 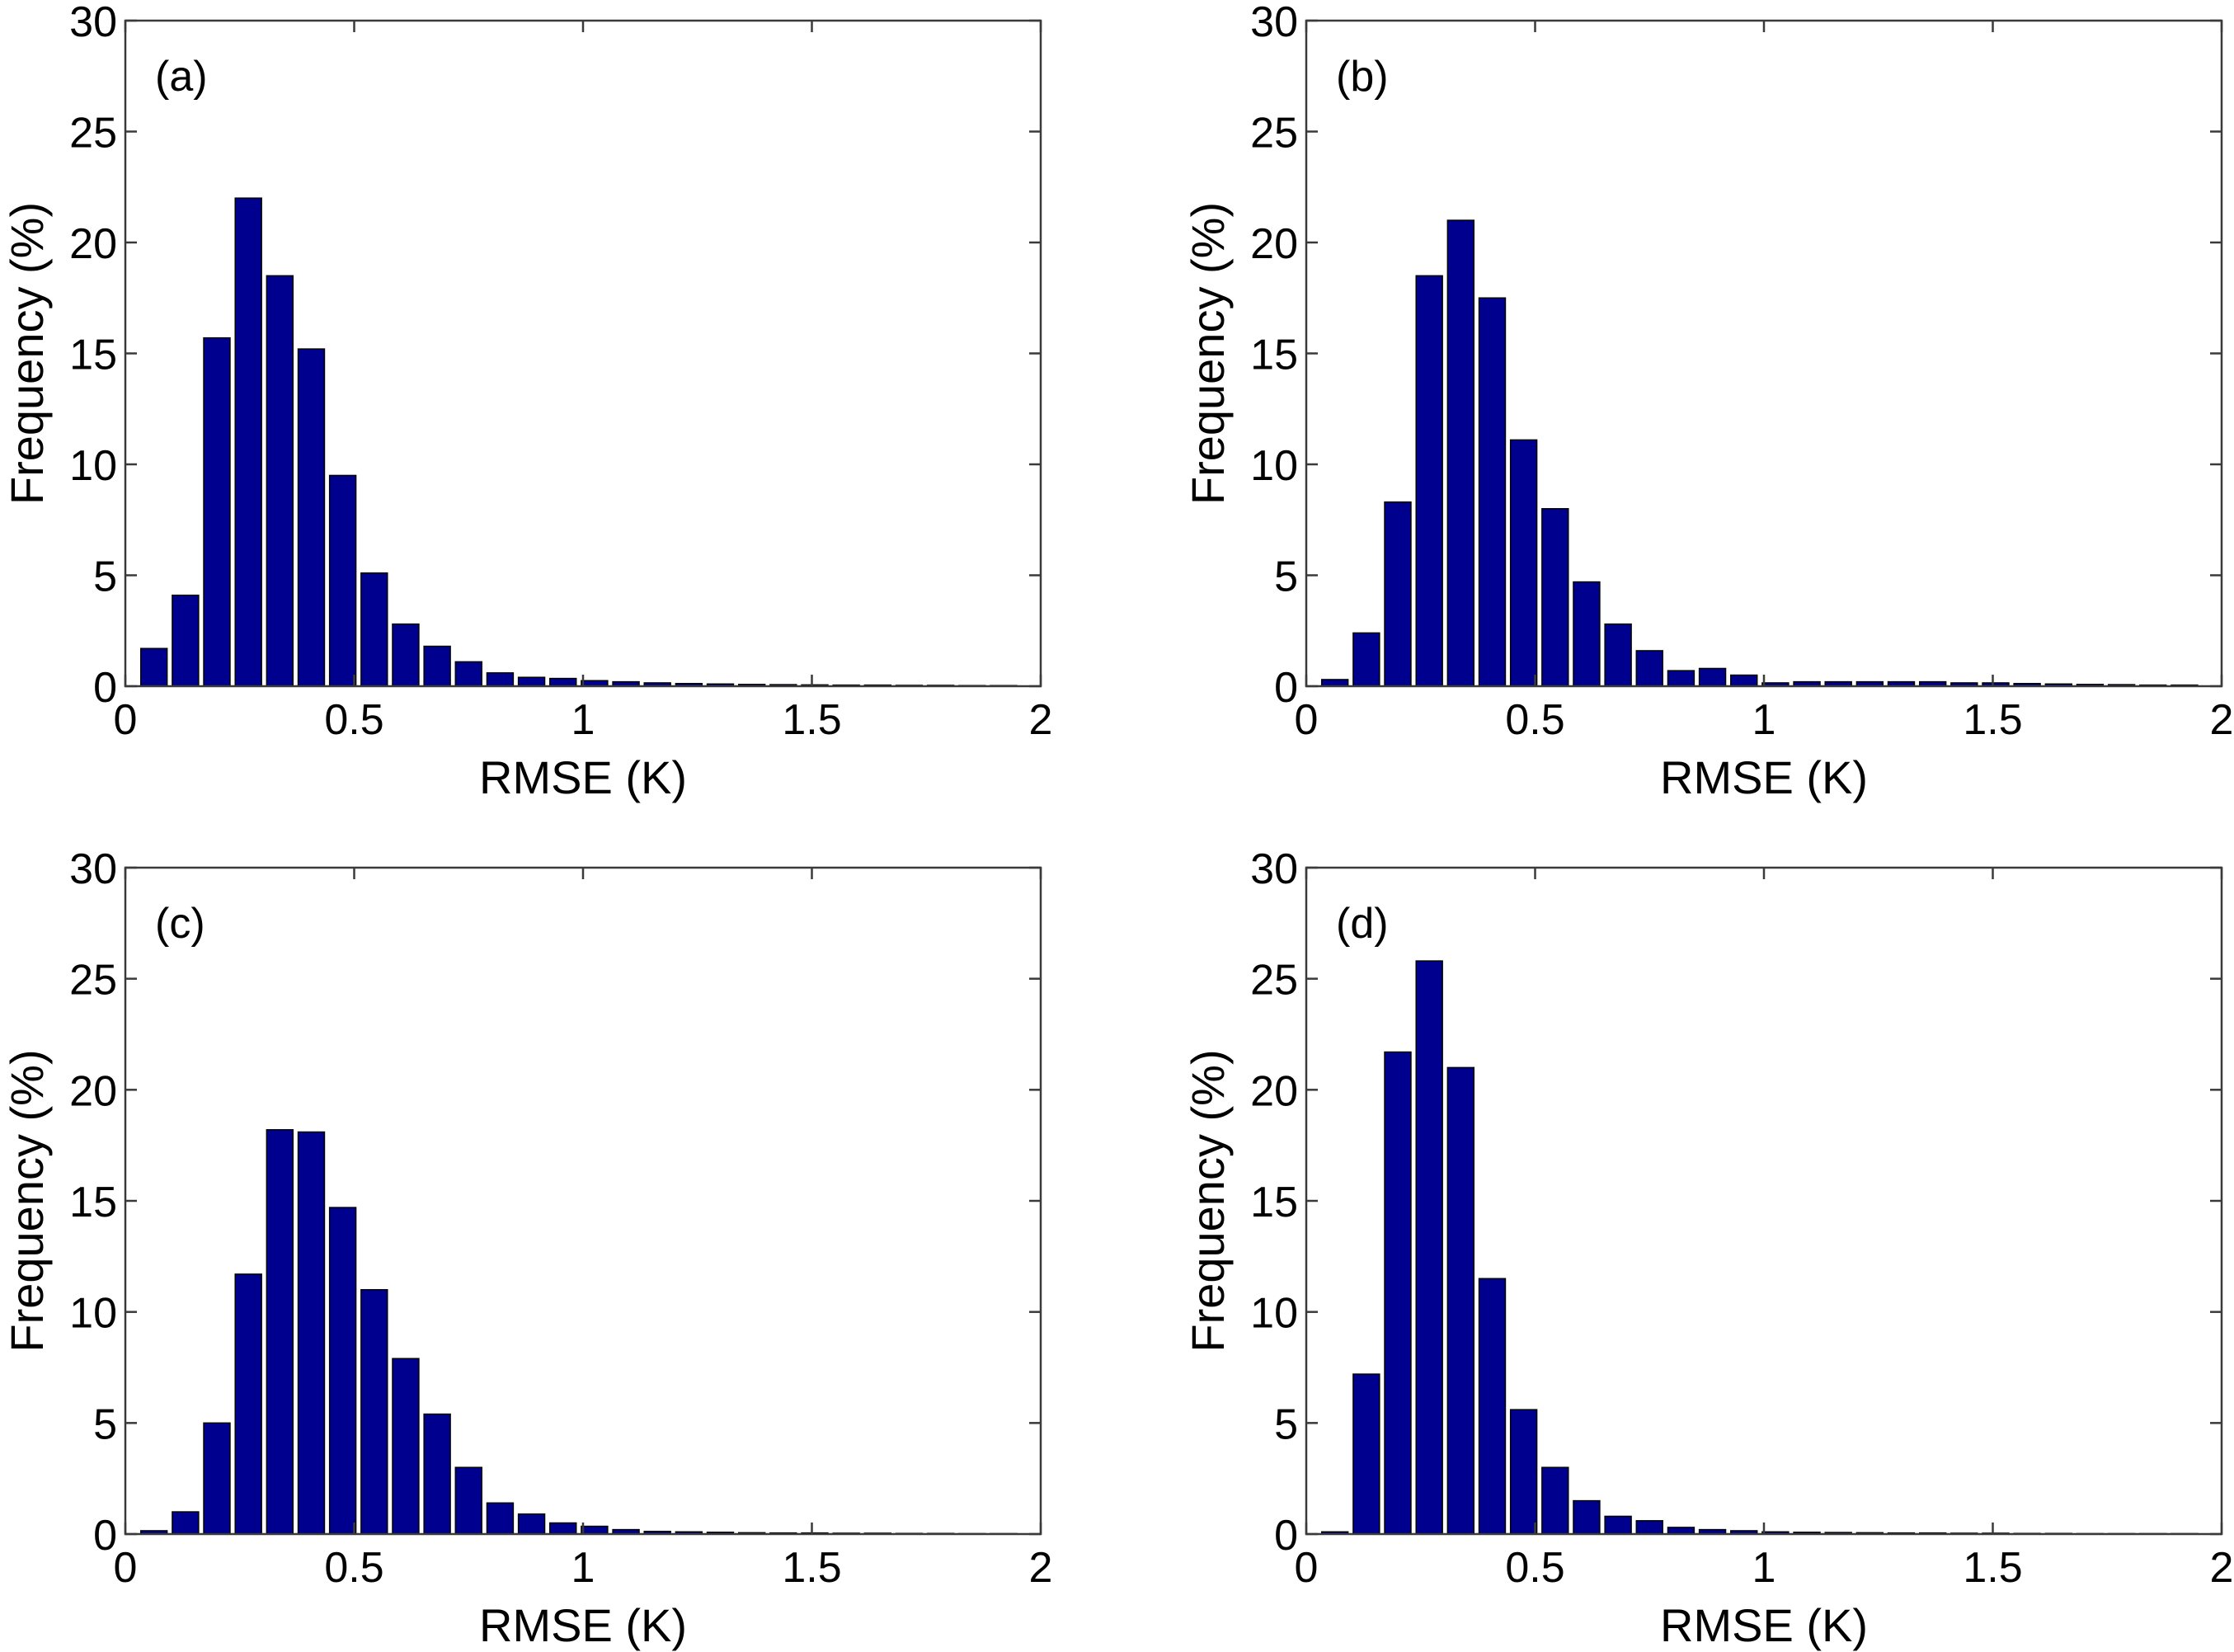 I want to click on panel-label: (c), so click(x=180, y=924).